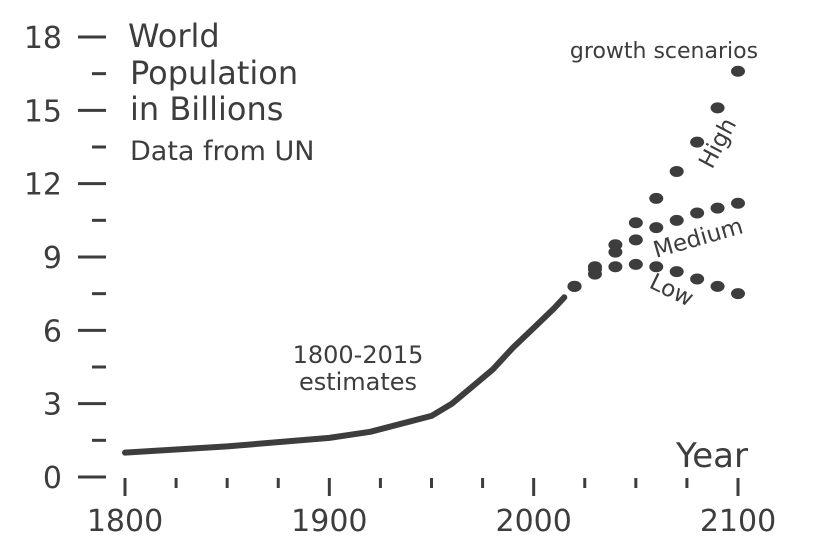 This screenshot has width=827, height=548. Describe the element at coordinates (52, 331) in the screenshot. I see `y-tick-label: 6` at that location.